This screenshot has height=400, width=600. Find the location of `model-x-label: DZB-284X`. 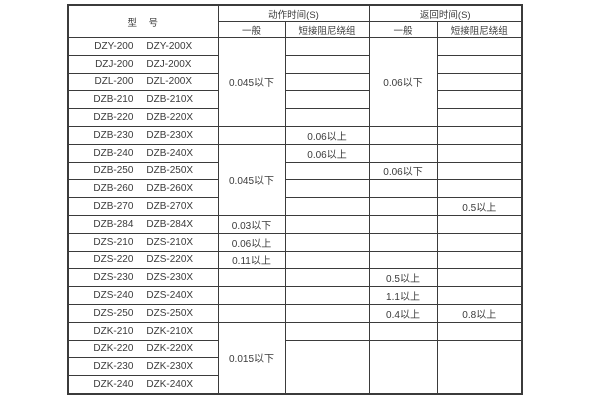

model-x-label: DZB-284X is located at coordinates (170, 224).